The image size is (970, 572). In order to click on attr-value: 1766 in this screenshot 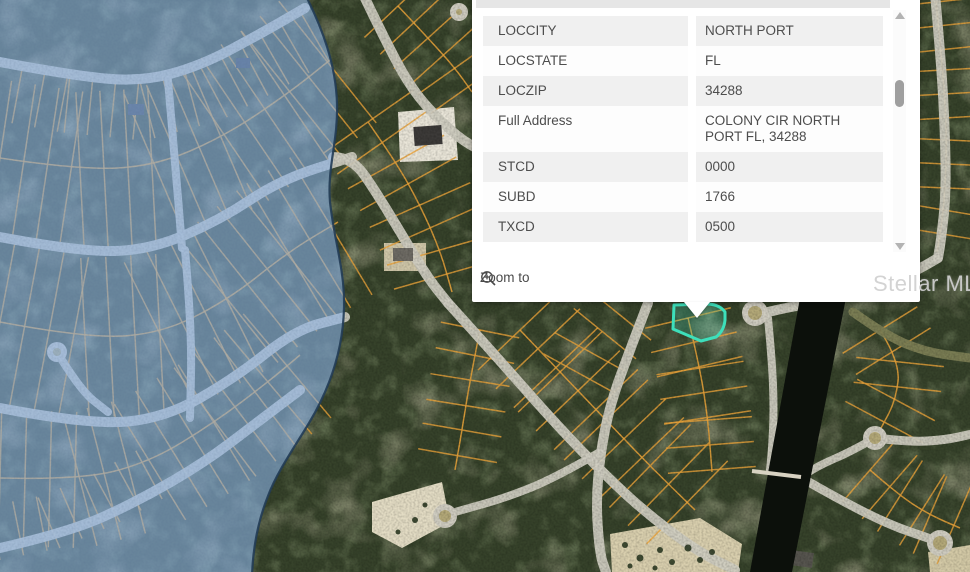, I will do `click(789, 197)`.